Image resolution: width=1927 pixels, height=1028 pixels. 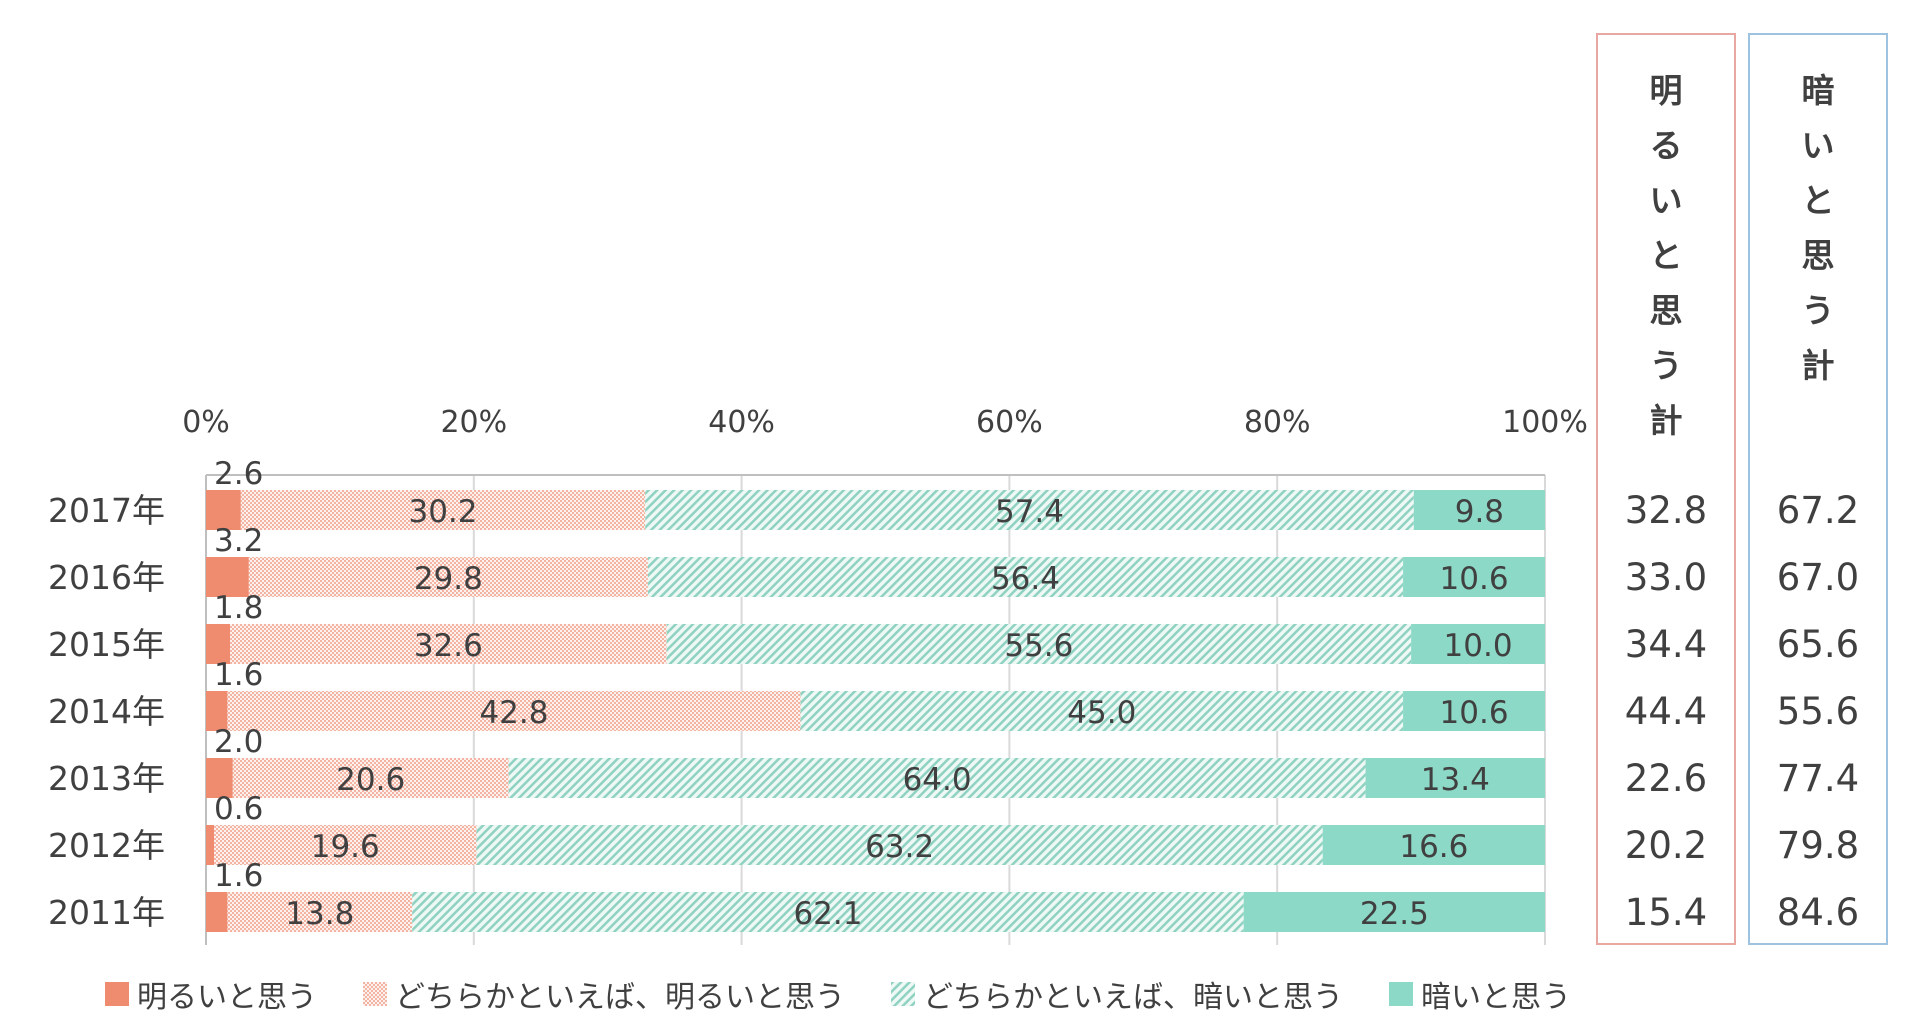 What do you see at coordinates (106, 778) in the screenshot?
I see `category-label: 2013年` at bounding box center [106, 778].